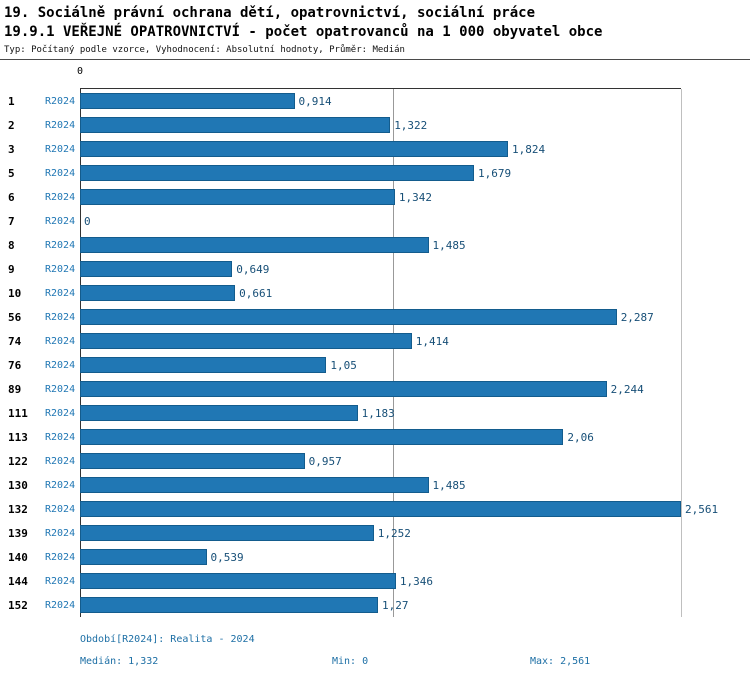 The height and width of the screenshot is (680, 750). Describe the element at coordinates (253, 269) in the screenshot. I see `value-label: 0,649` at that location.